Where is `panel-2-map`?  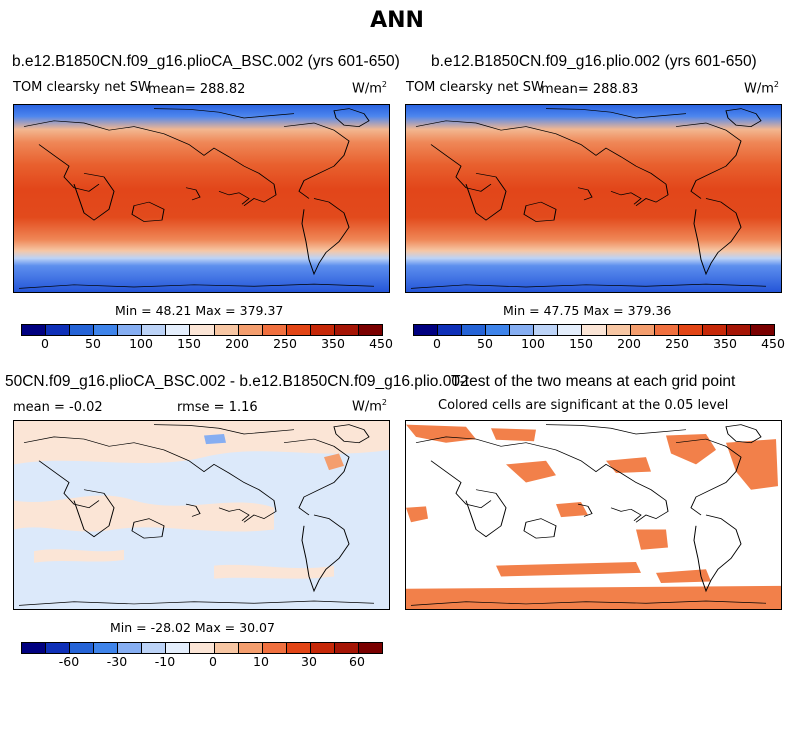 panel-2-map is located at coordinates (593, 198).